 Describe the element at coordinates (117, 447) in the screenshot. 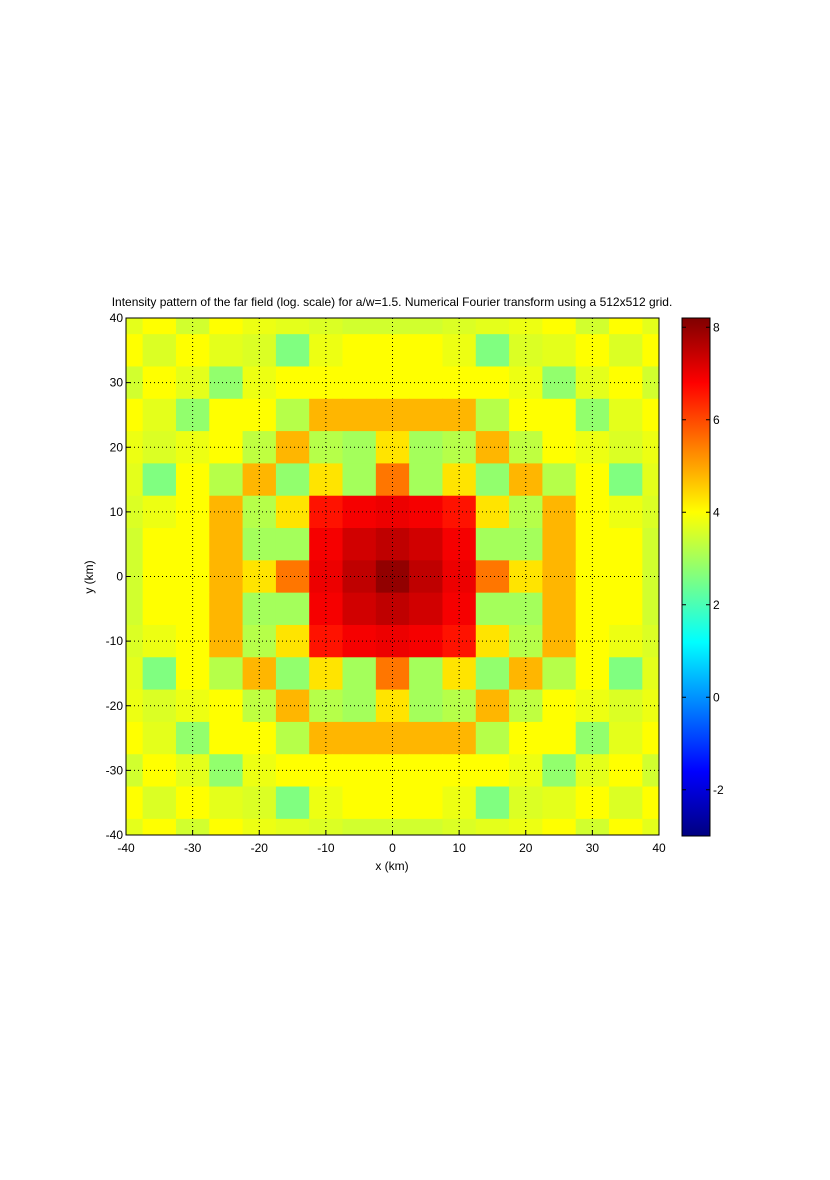

I see `y-tick-label: 20` at that location.